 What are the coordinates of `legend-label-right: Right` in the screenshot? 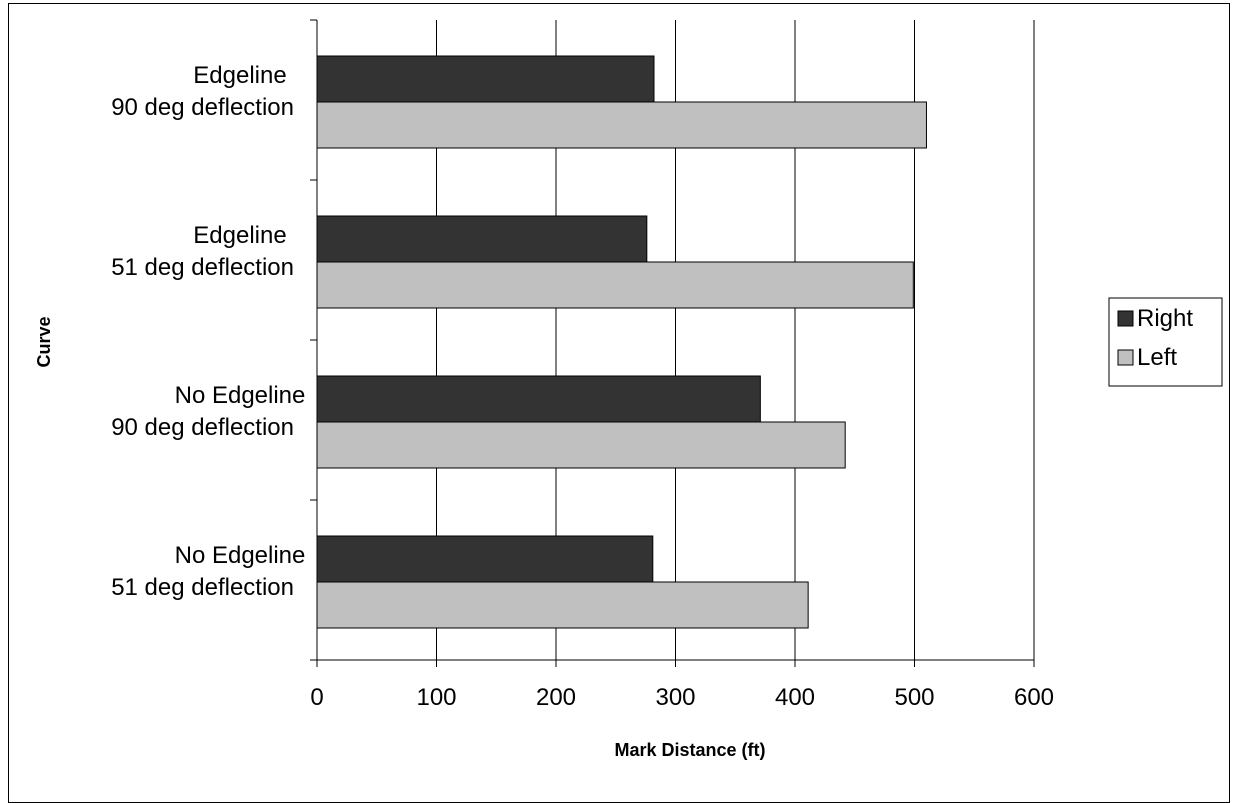 It's located at (1165, 318).